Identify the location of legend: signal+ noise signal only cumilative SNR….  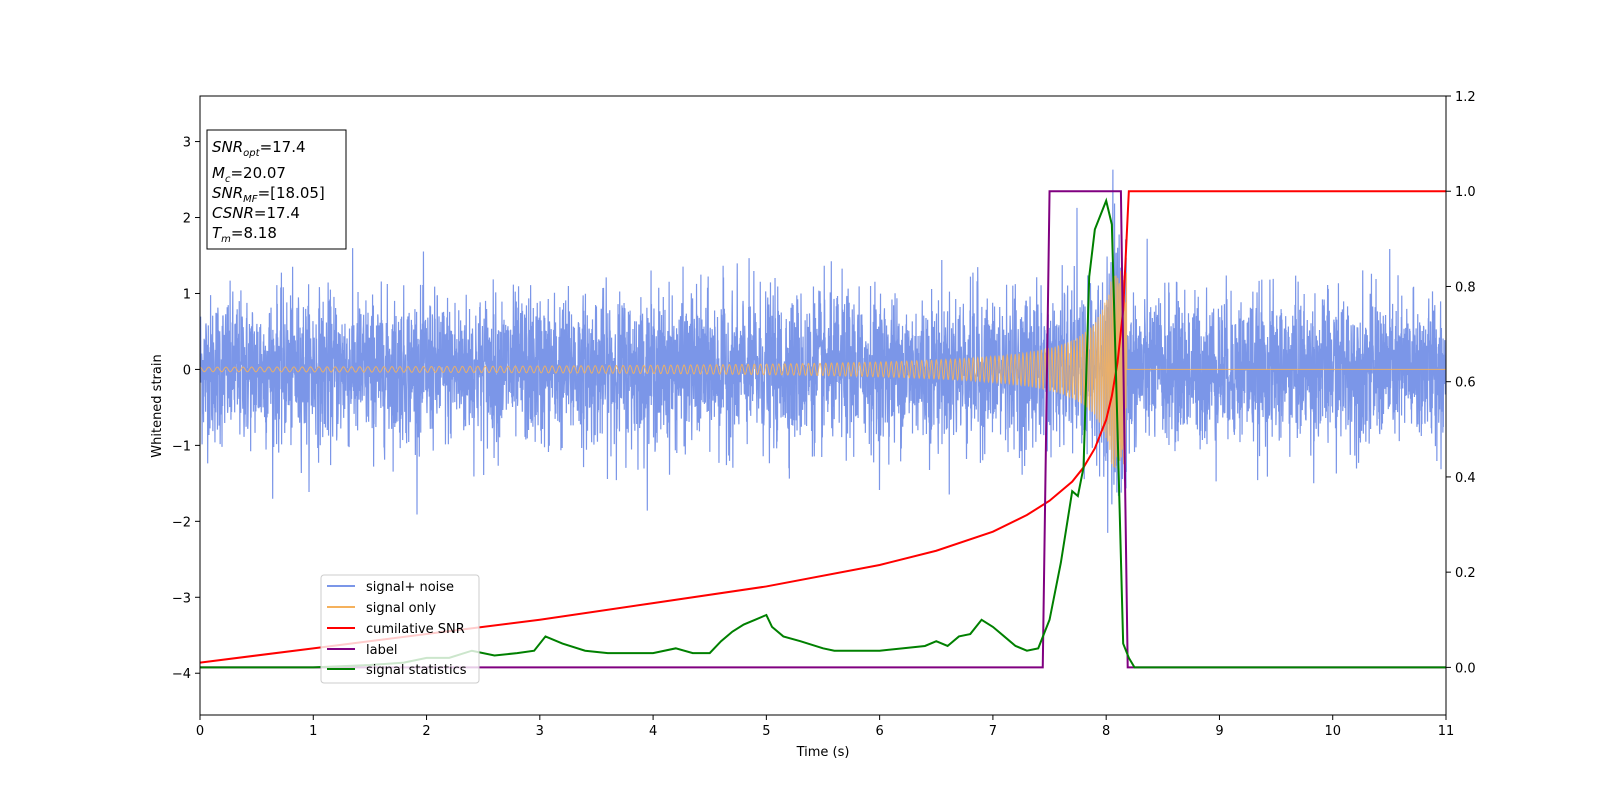
(400, 629).